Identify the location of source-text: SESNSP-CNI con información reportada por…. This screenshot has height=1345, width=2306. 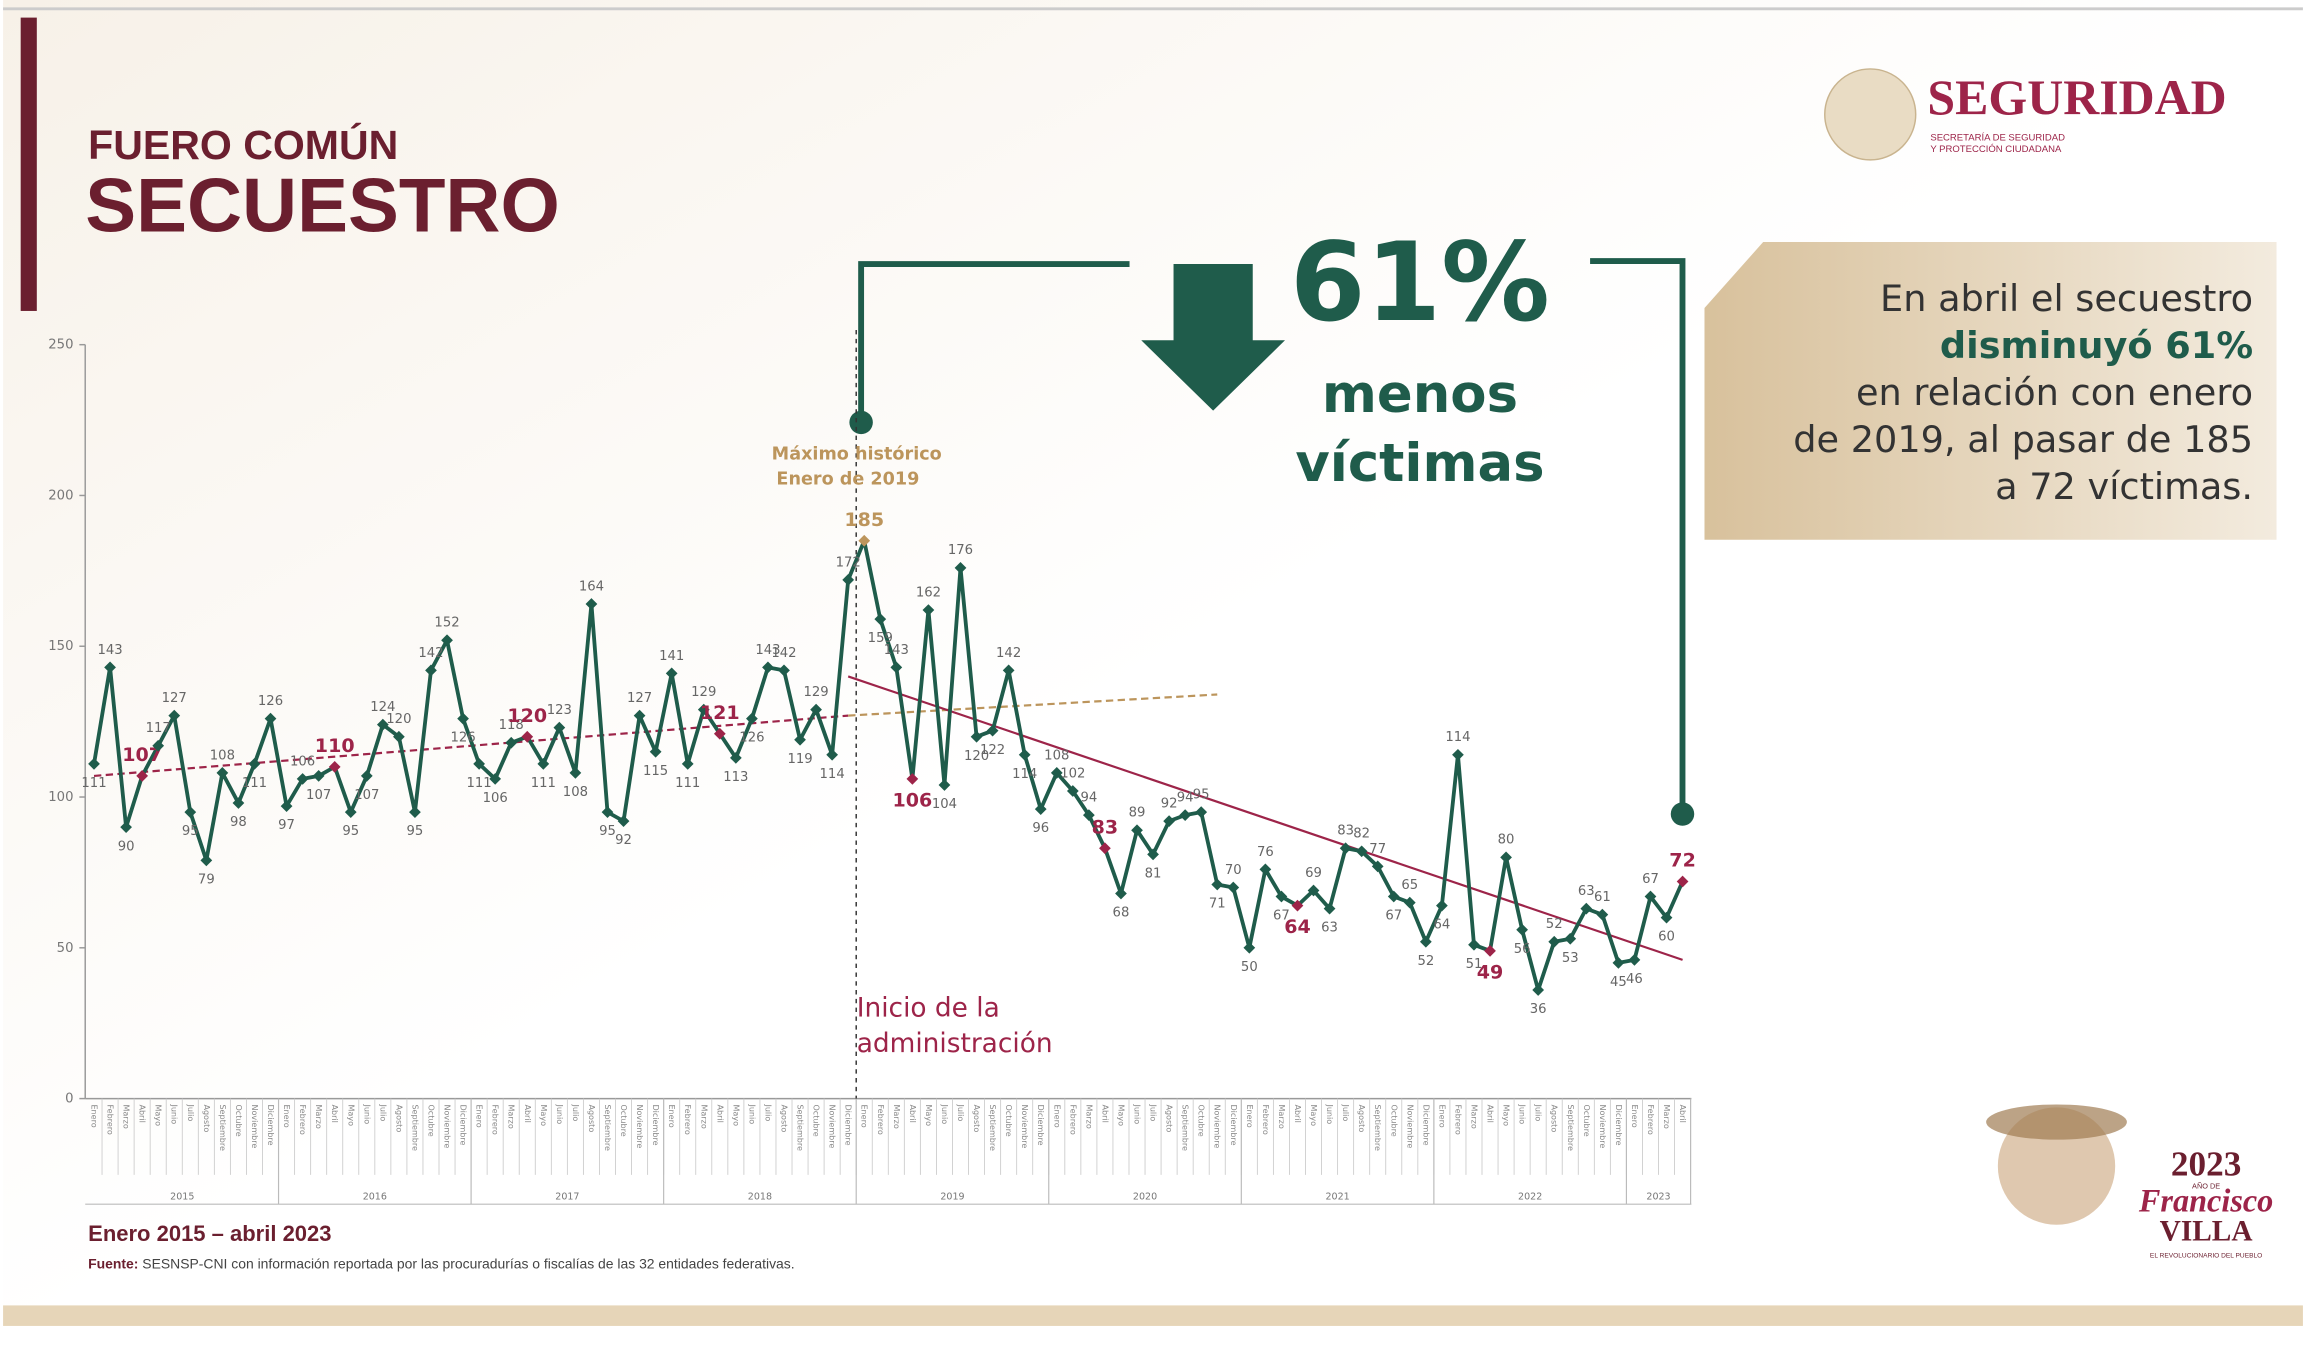
(466, 1263).